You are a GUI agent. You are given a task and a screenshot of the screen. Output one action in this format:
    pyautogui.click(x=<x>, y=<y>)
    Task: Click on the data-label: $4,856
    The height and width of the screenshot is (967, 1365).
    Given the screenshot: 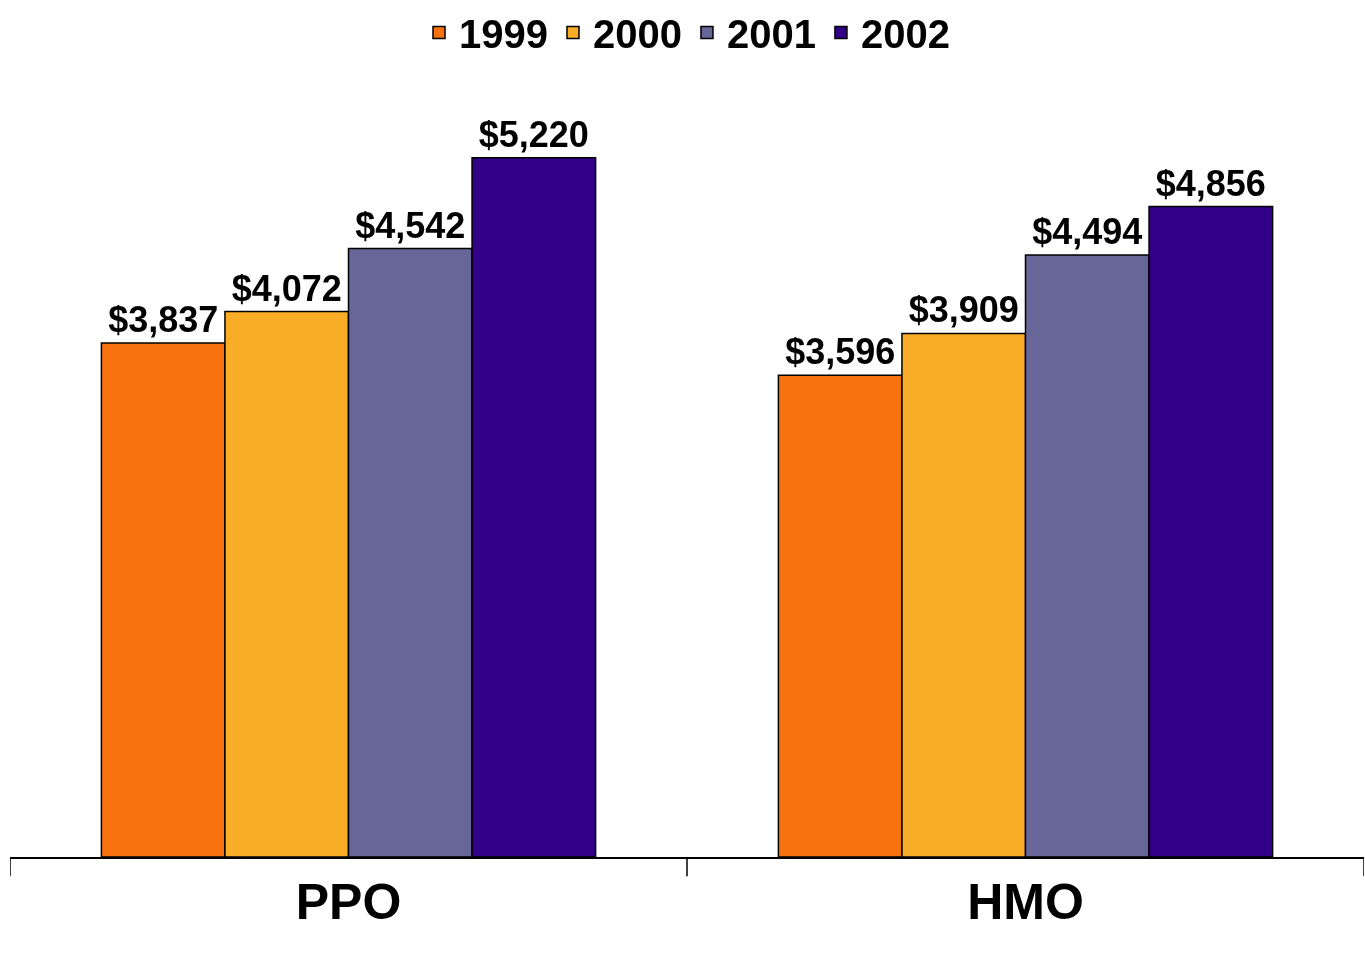 What is the action you would take?
    pyautogui.click(x=1210, y=183)
    